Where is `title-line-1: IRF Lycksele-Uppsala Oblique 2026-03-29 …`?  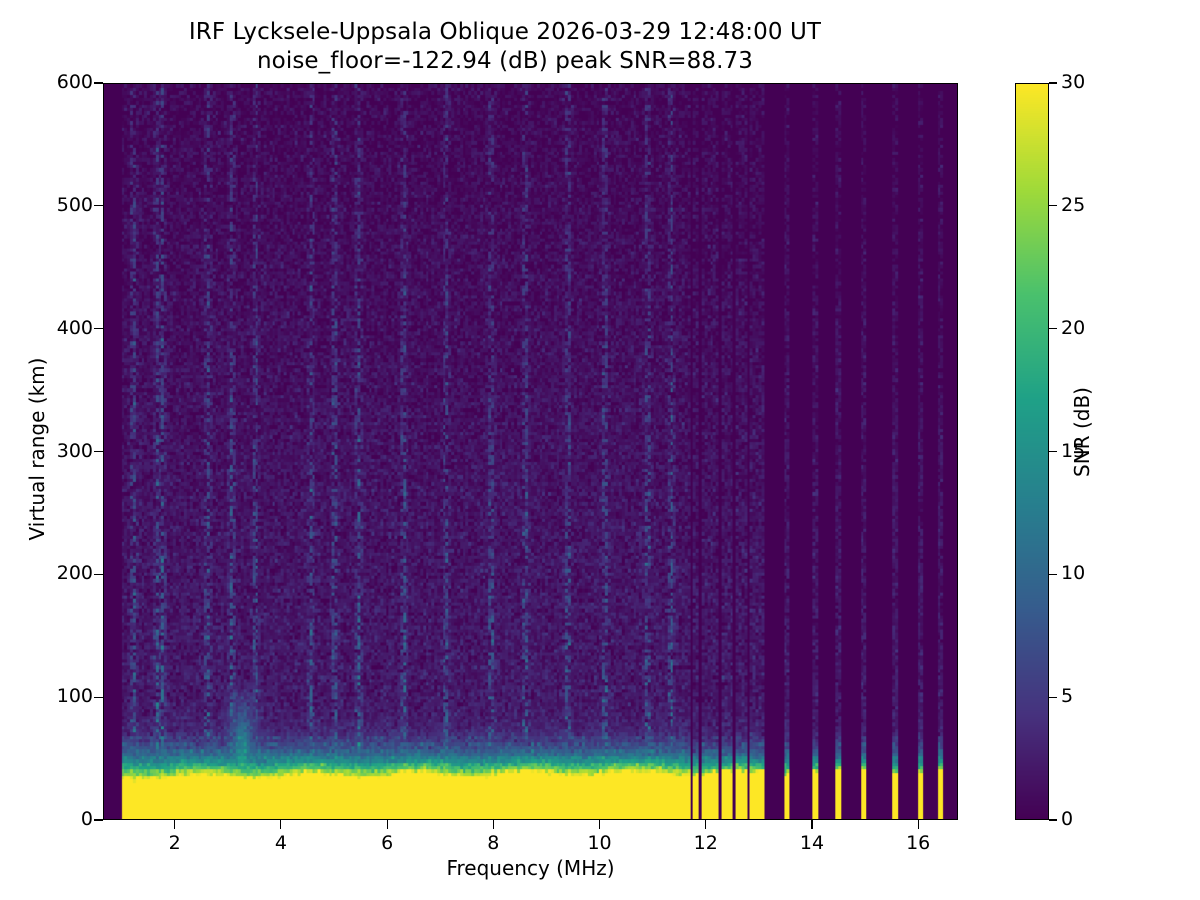 title-line-1: IRF Lycksele-Uppsala Oblique 2026-03-29 … is located at coordinates (505, 32).